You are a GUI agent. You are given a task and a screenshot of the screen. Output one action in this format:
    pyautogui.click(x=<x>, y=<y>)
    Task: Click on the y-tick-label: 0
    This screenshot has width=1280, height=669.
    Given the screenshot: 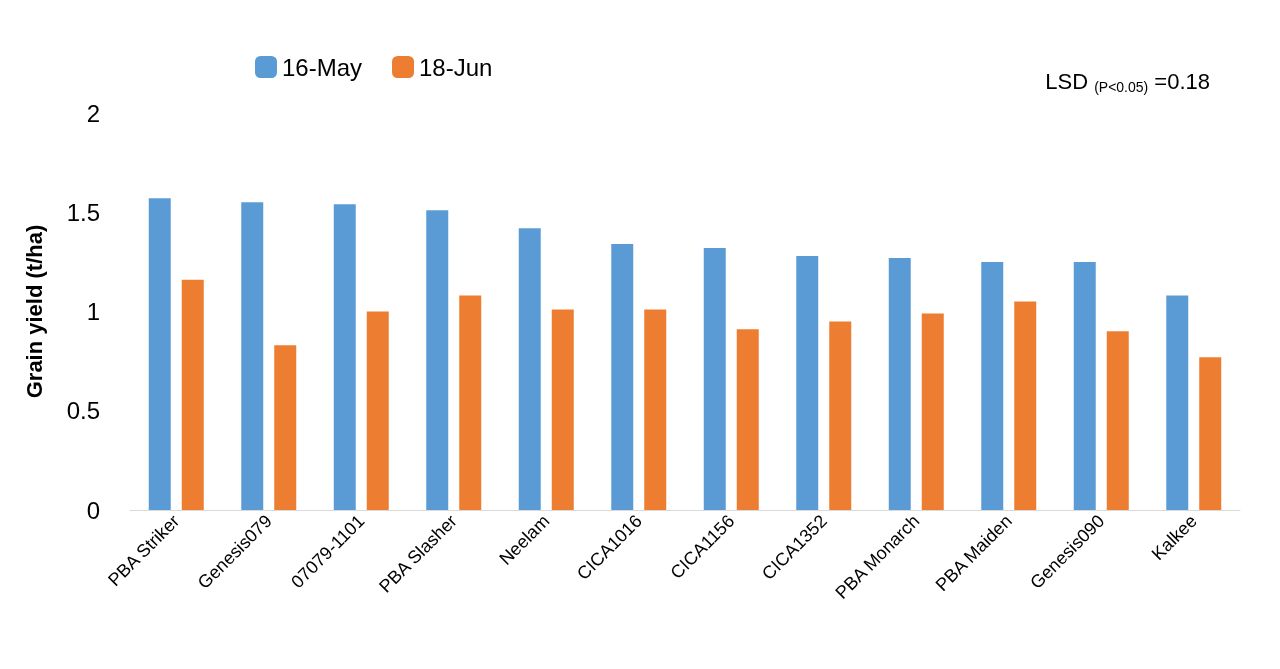 What is the action you would take?
    pyautogui.click(x=93, y=510)
    